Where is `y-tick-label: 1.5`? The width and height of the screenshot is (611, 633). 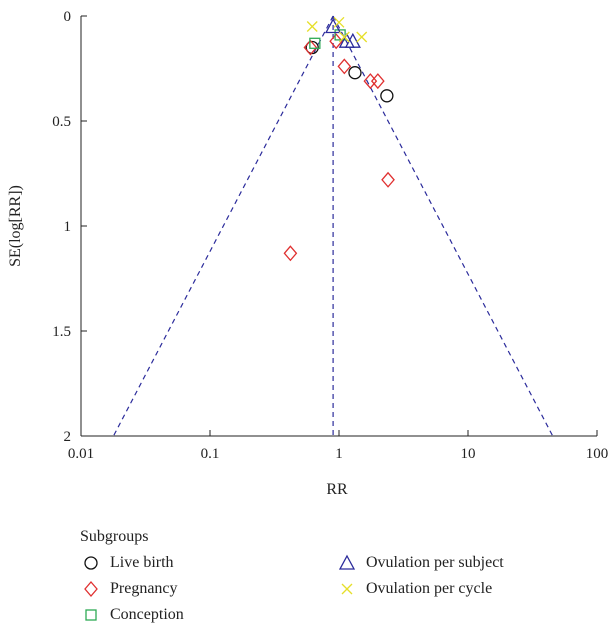 y-tick-label: 1.5 is located at coordinates (61, 332).